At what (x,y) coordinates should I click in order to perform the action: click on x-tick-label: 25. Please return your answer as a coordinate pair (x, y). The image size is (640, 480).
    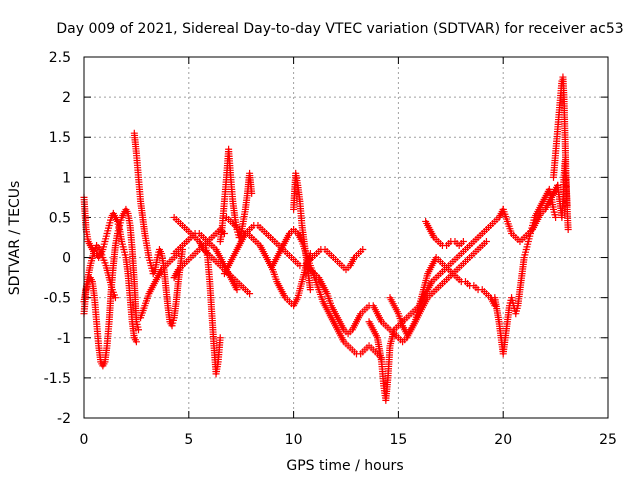
    Looking at the image, I should click on (608, 440).